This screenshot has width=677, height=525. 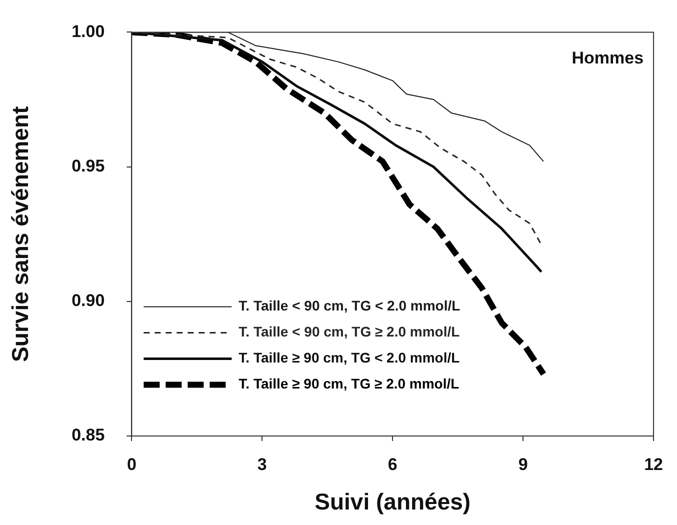 What do you see at coordinates (88, 435) in the screenshot?
I see `y-tick-label: 0.85` at bounding box center [88, 435].